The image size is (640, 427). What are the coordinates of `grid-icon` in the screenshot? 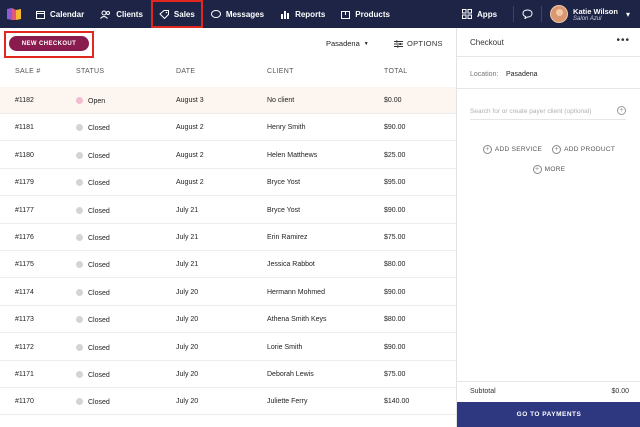 It's located at (467, 14).